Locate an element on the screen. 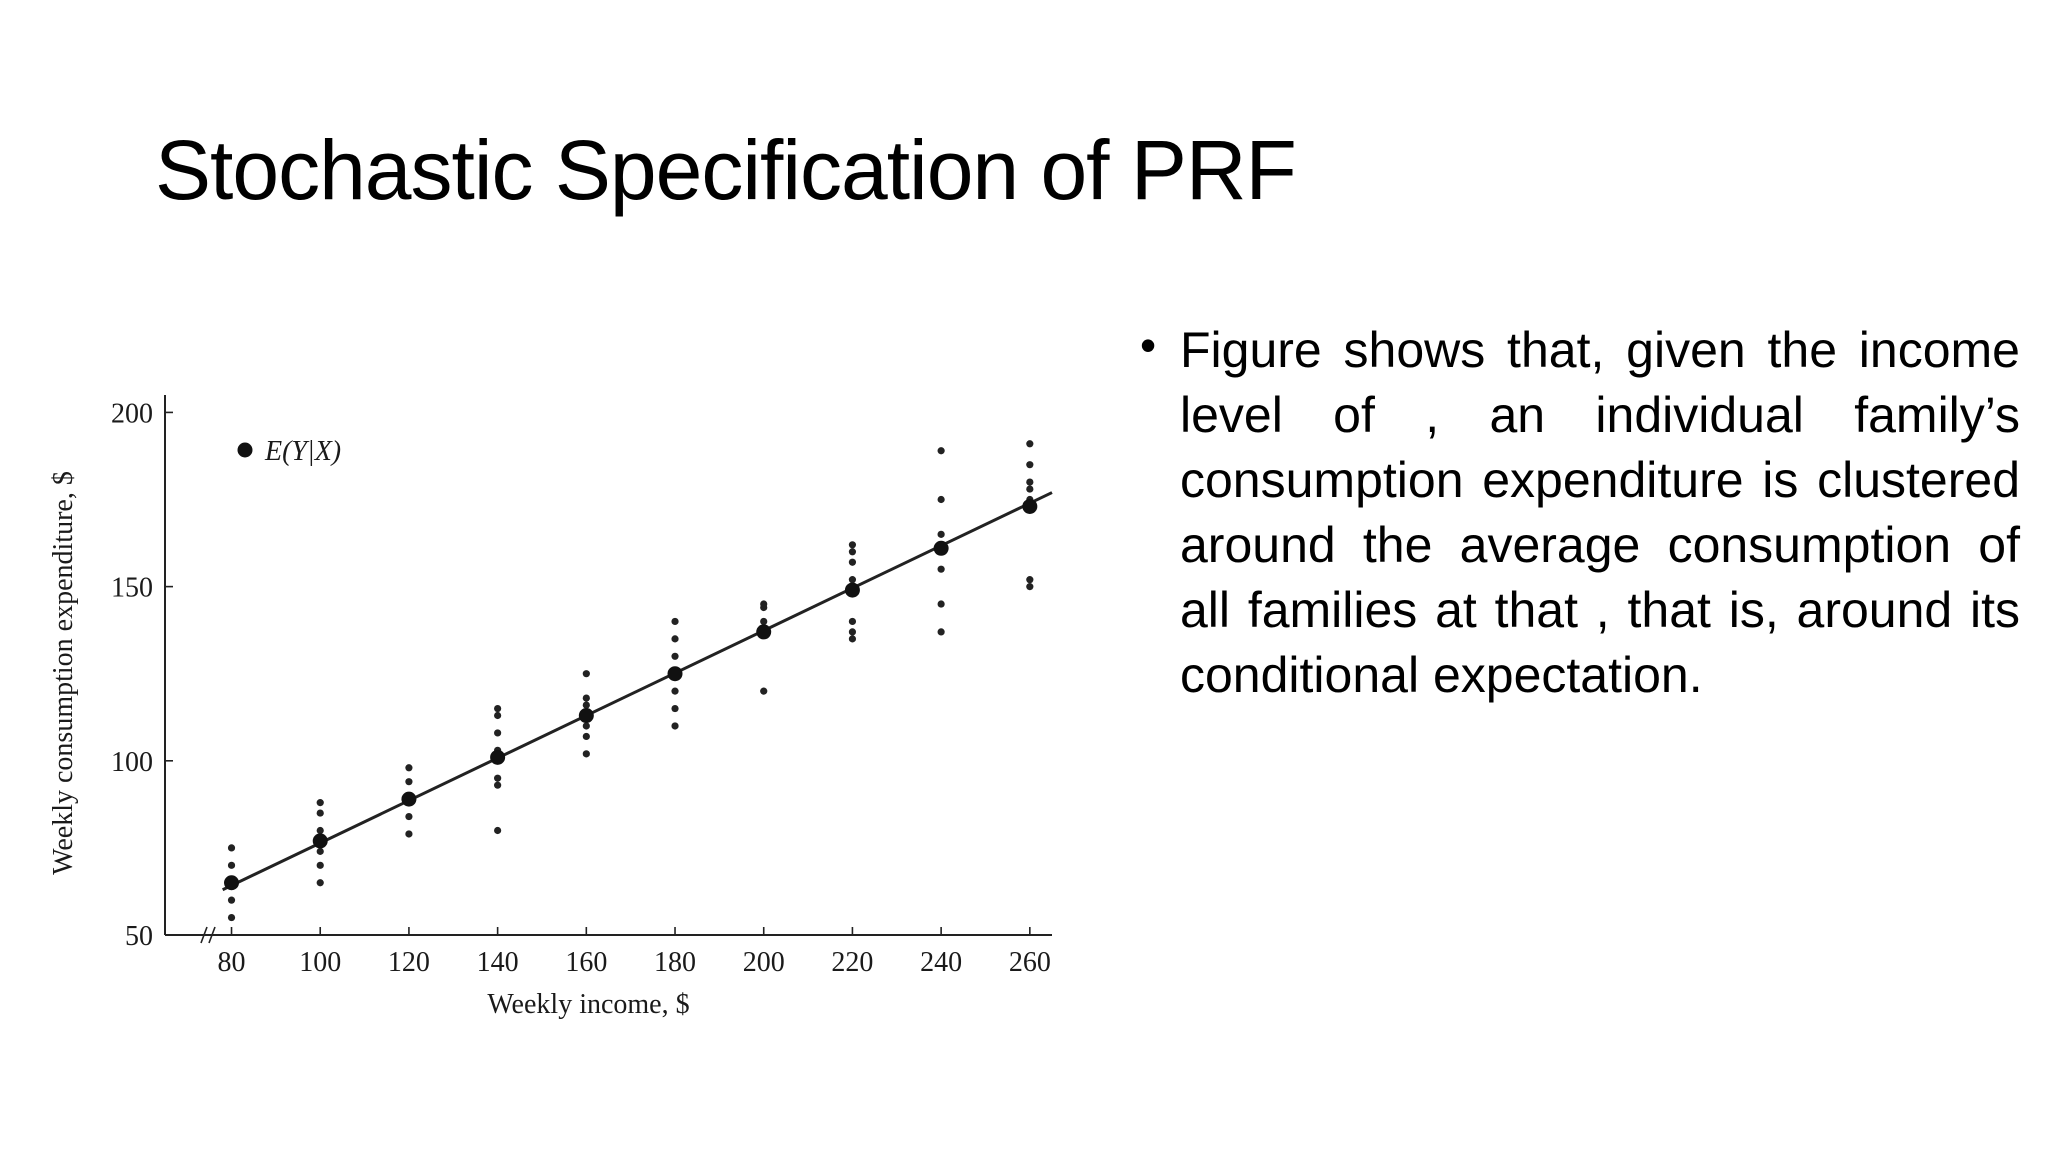 Image resolution: width=2048 pixels, height=1152 pixels. x-tick-label: 80 is located at coordinates (232, 962).